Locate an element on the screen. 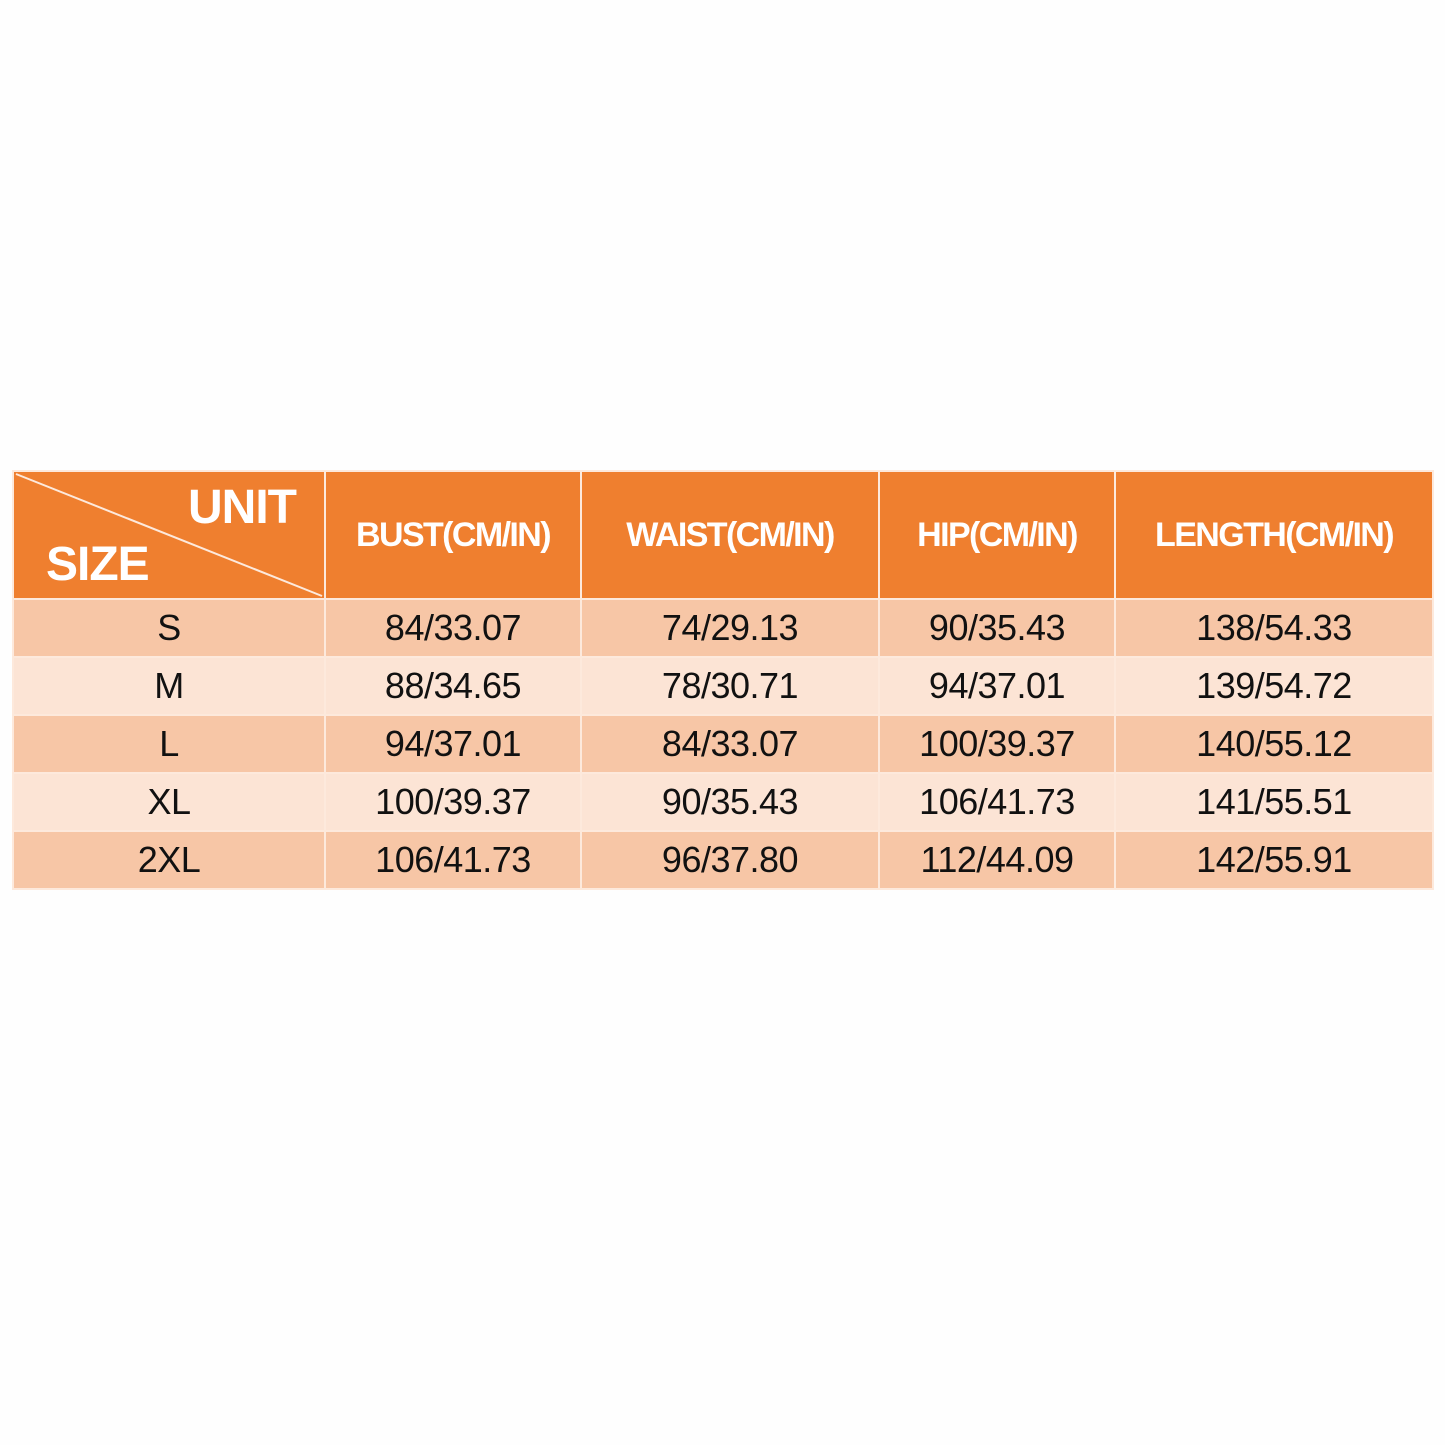 The width and height of the screenshot is (1445, 1445). table-row: 2XL 106/41.73 96/37.80 112/44.09 142/55.91 is located at coordinates (723, 860).